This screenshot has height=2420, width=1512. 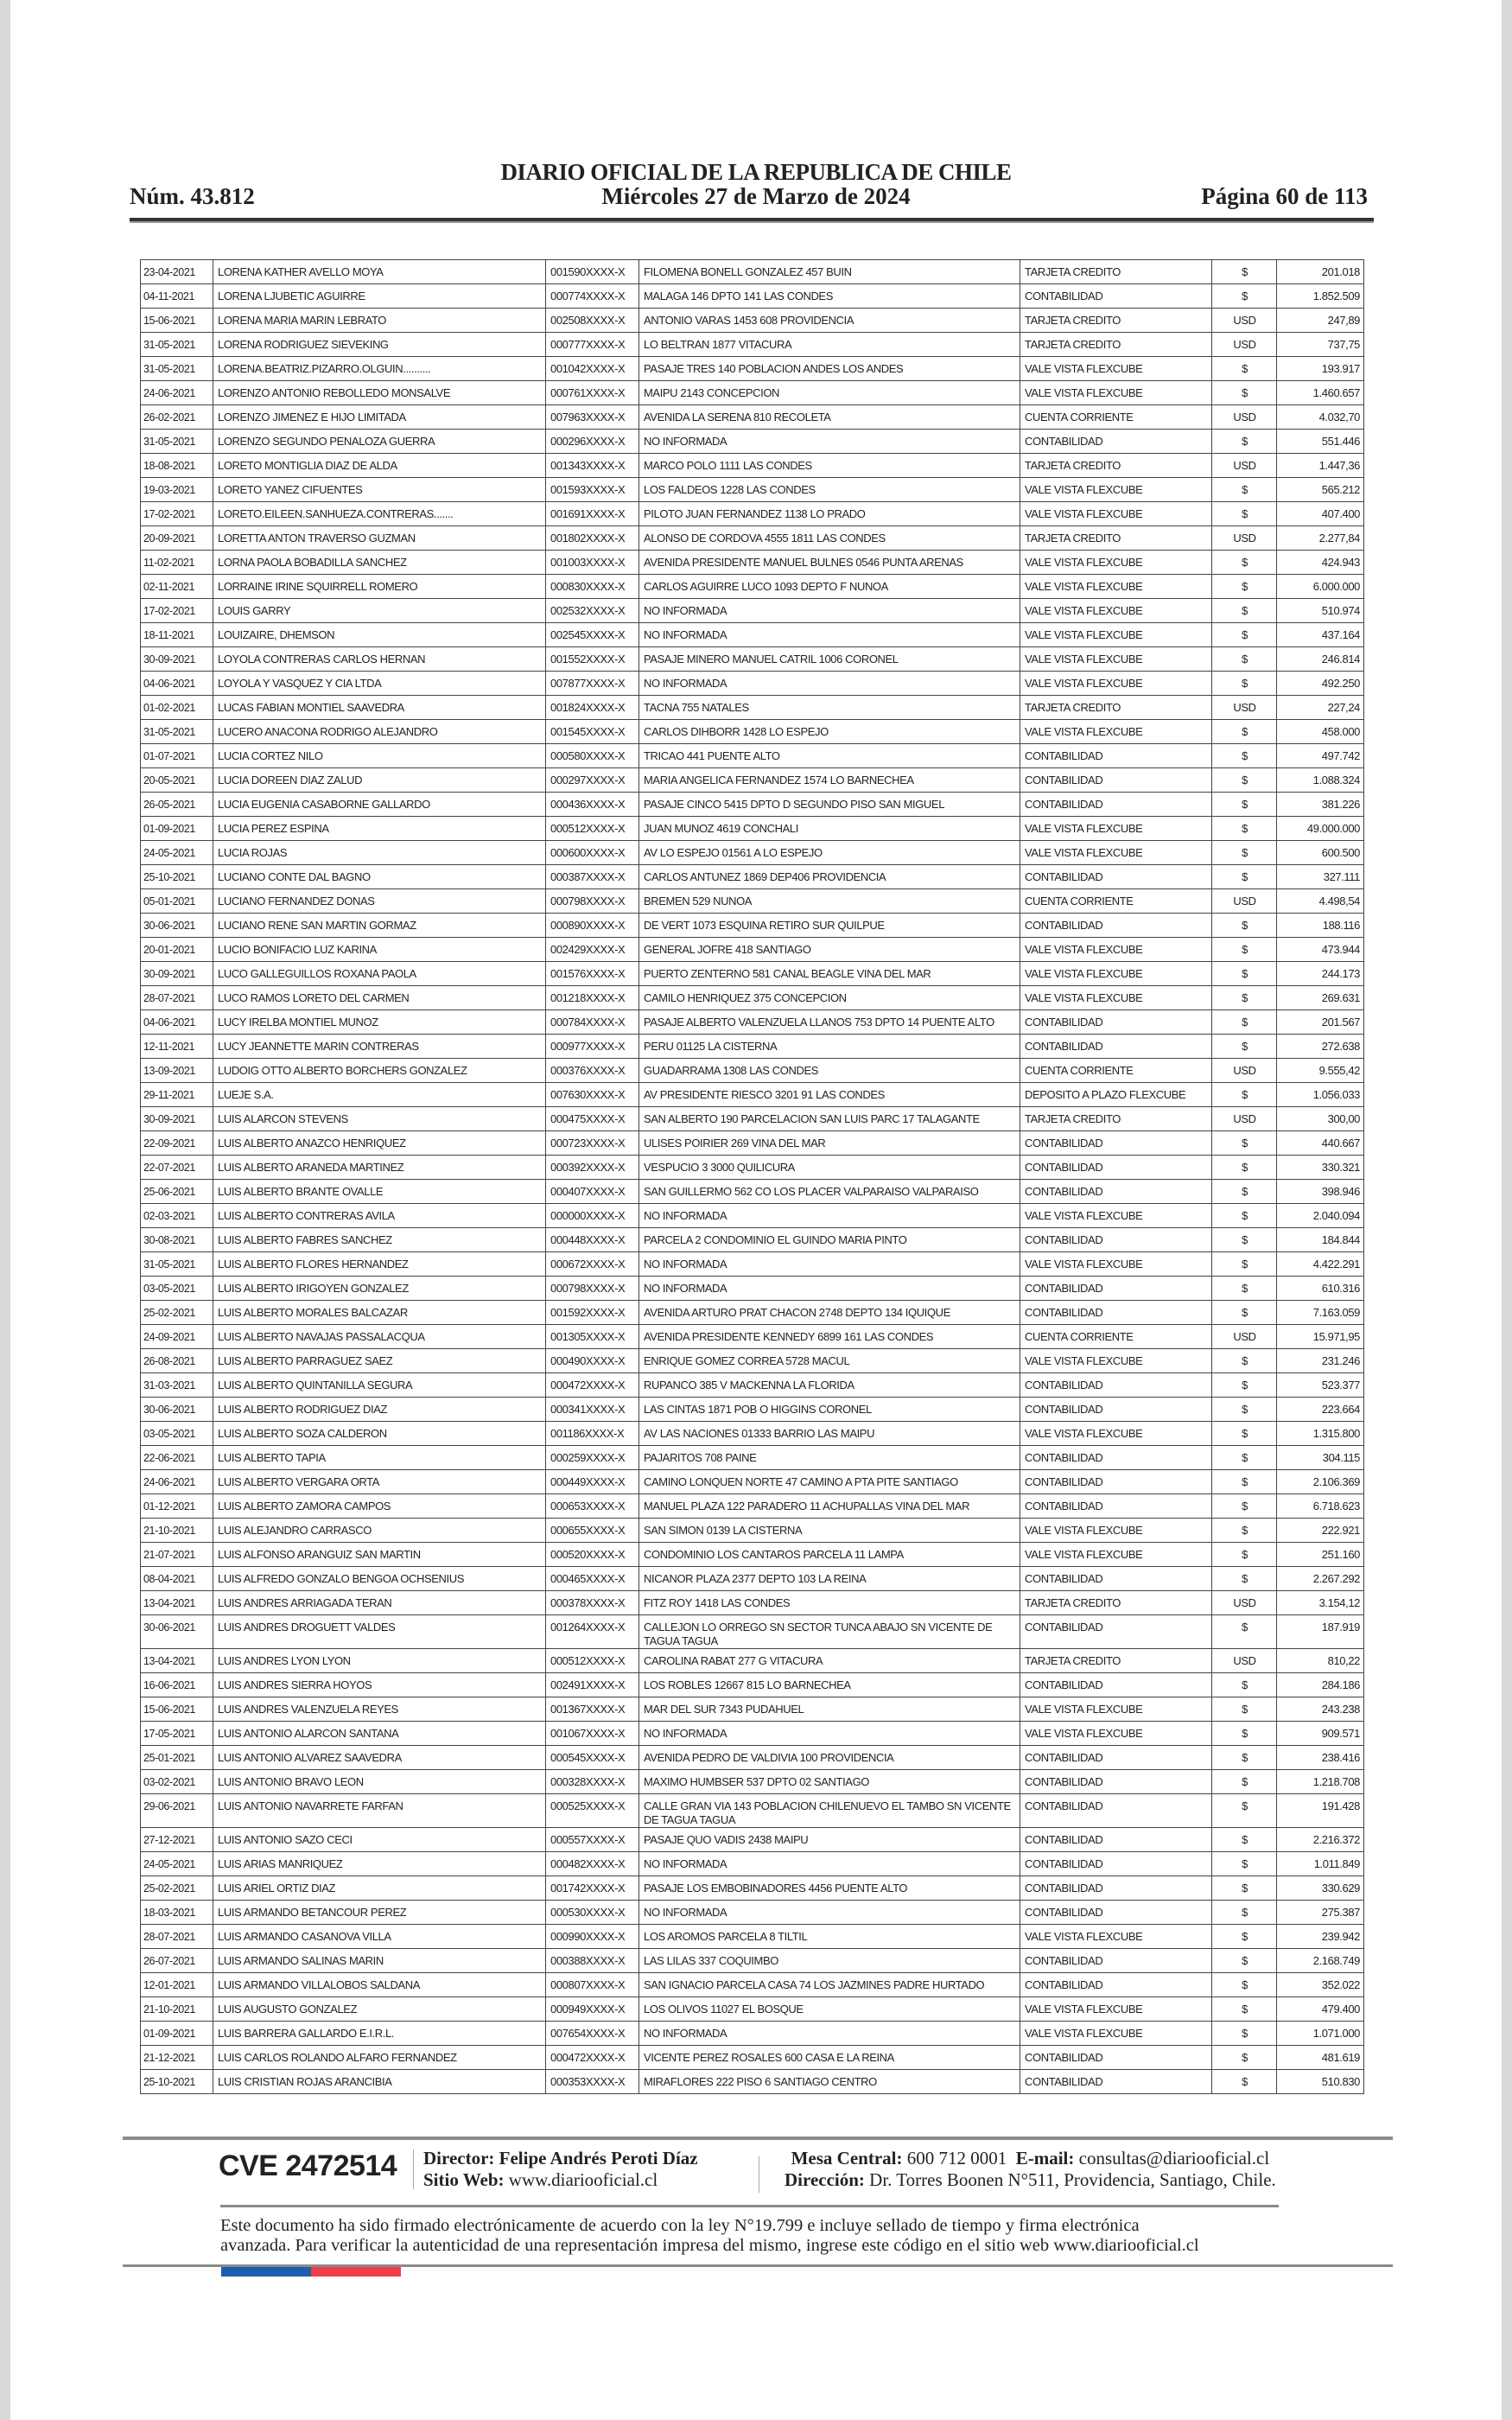 I want to click on name-cell: LUIS ANTONIO BRAVO LEON, so click(x=379, y=1781).